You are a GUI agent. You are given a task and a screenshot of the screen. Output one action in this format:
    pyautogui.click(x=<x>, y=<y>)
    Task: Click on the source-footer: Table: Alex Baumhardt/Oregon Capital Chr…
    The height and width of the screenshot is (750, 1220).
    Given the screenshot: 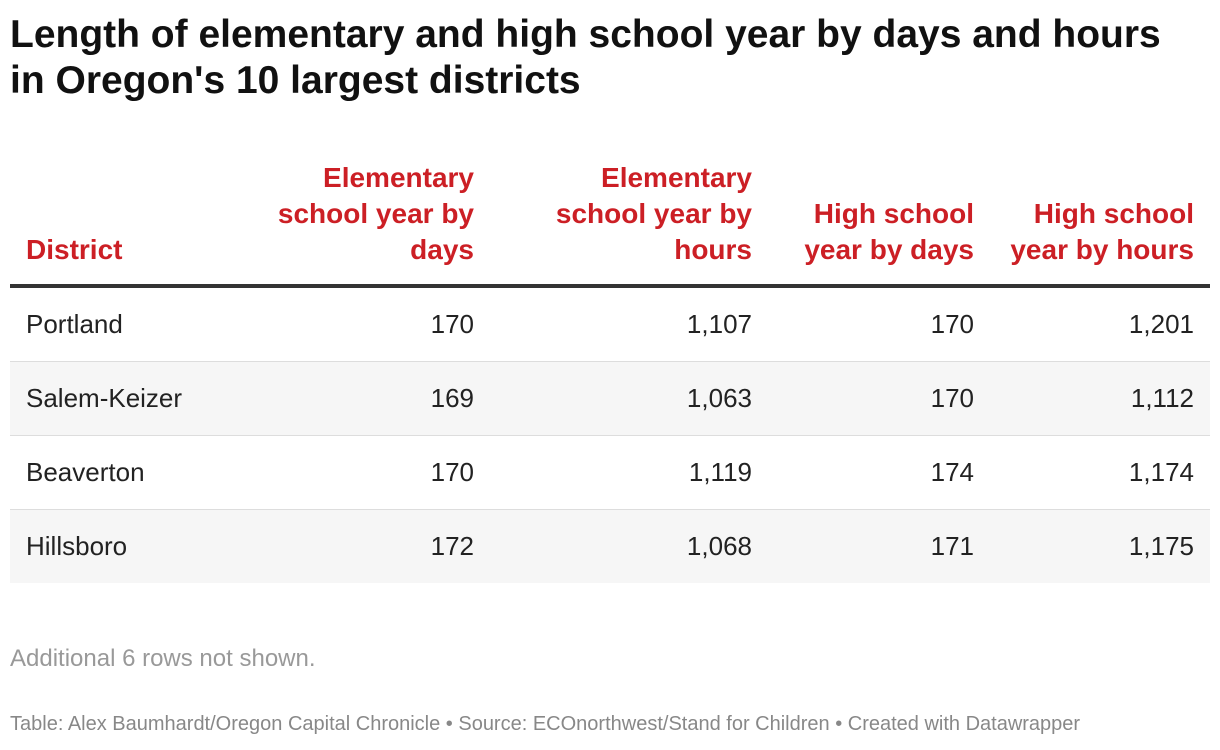 What is the action you would take?
    pyautogui.click(x=545, y=724)
    